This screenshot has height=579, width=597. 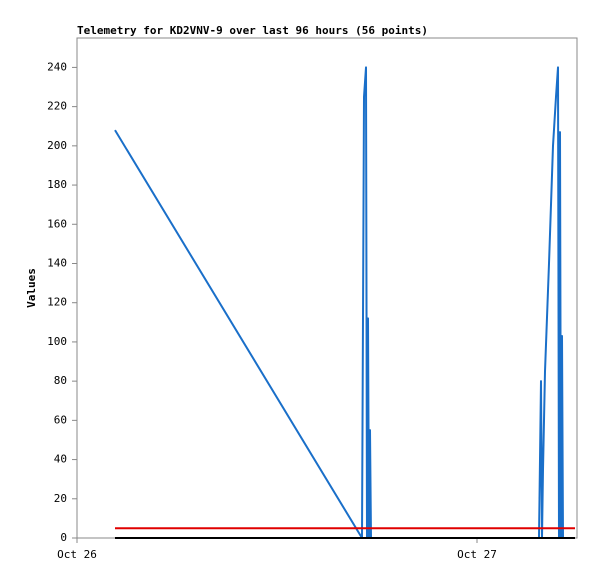 I want to click on y-tick-label: 0, so click(x=63, y=537).